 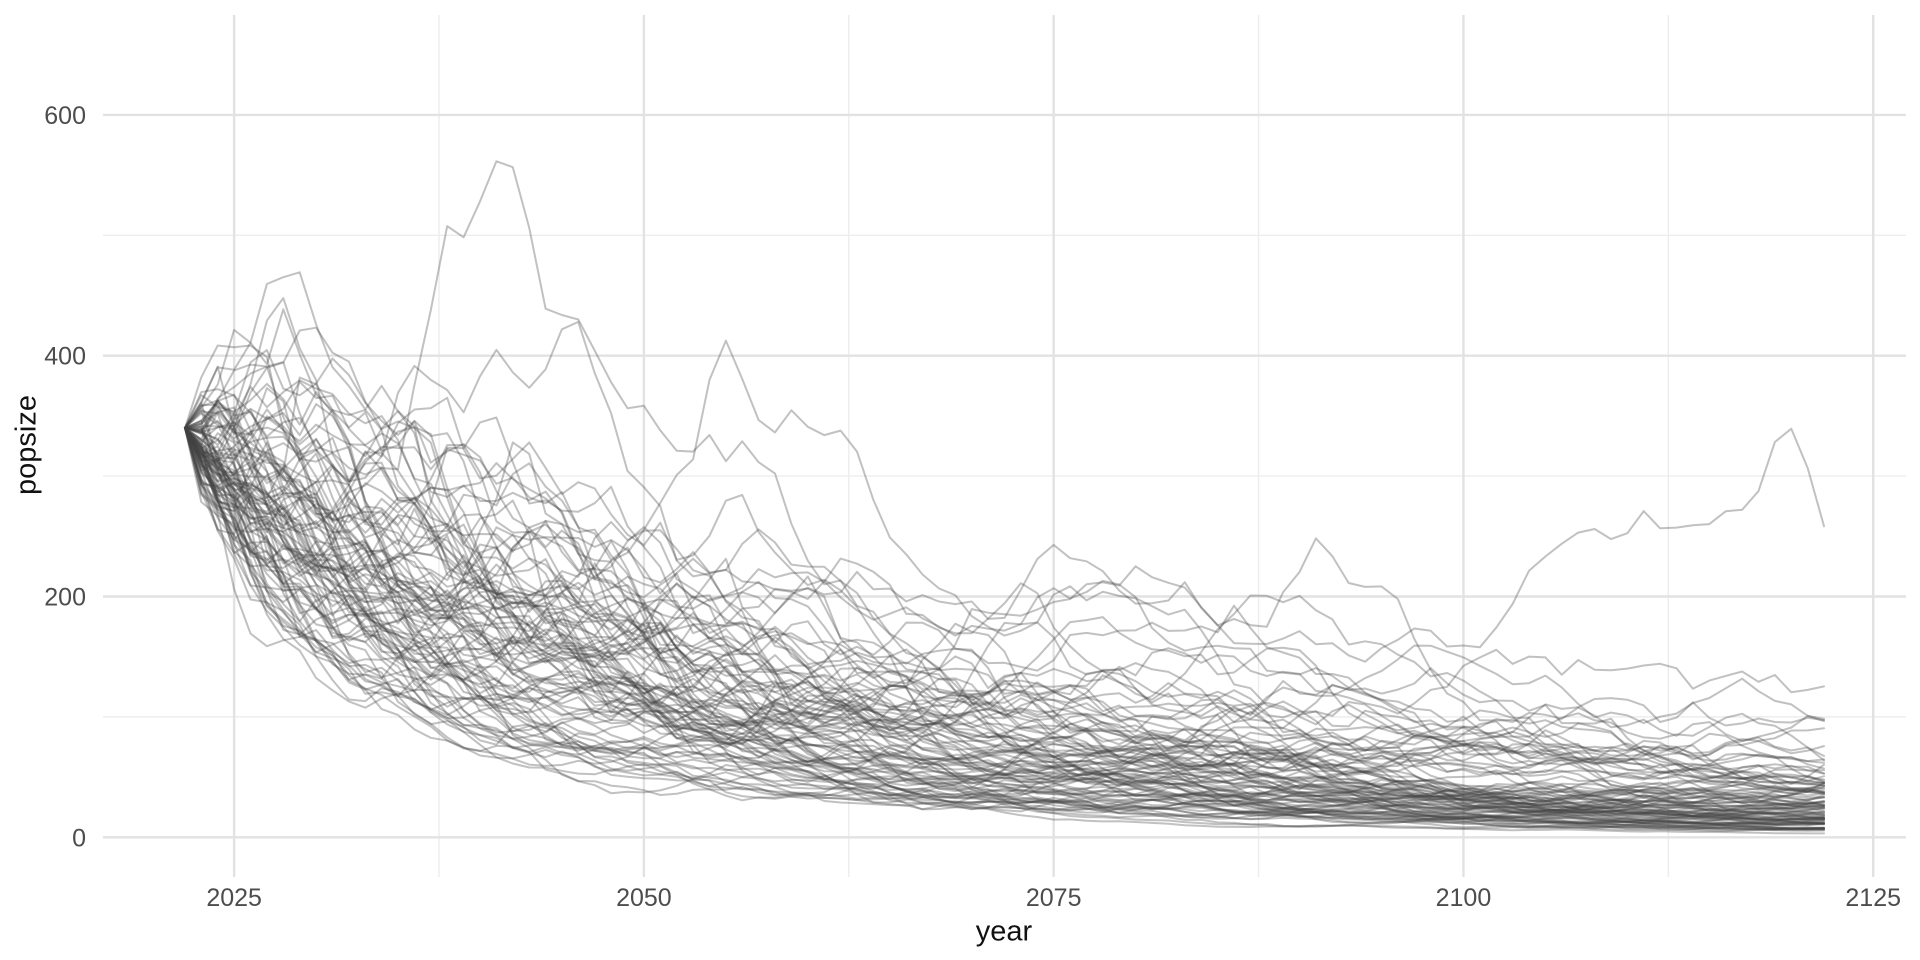 What do you see at coordinates (234, 898) in the screenshot?
I see `x-axis-tick-label: 2025` at bounding box center [234, 898].